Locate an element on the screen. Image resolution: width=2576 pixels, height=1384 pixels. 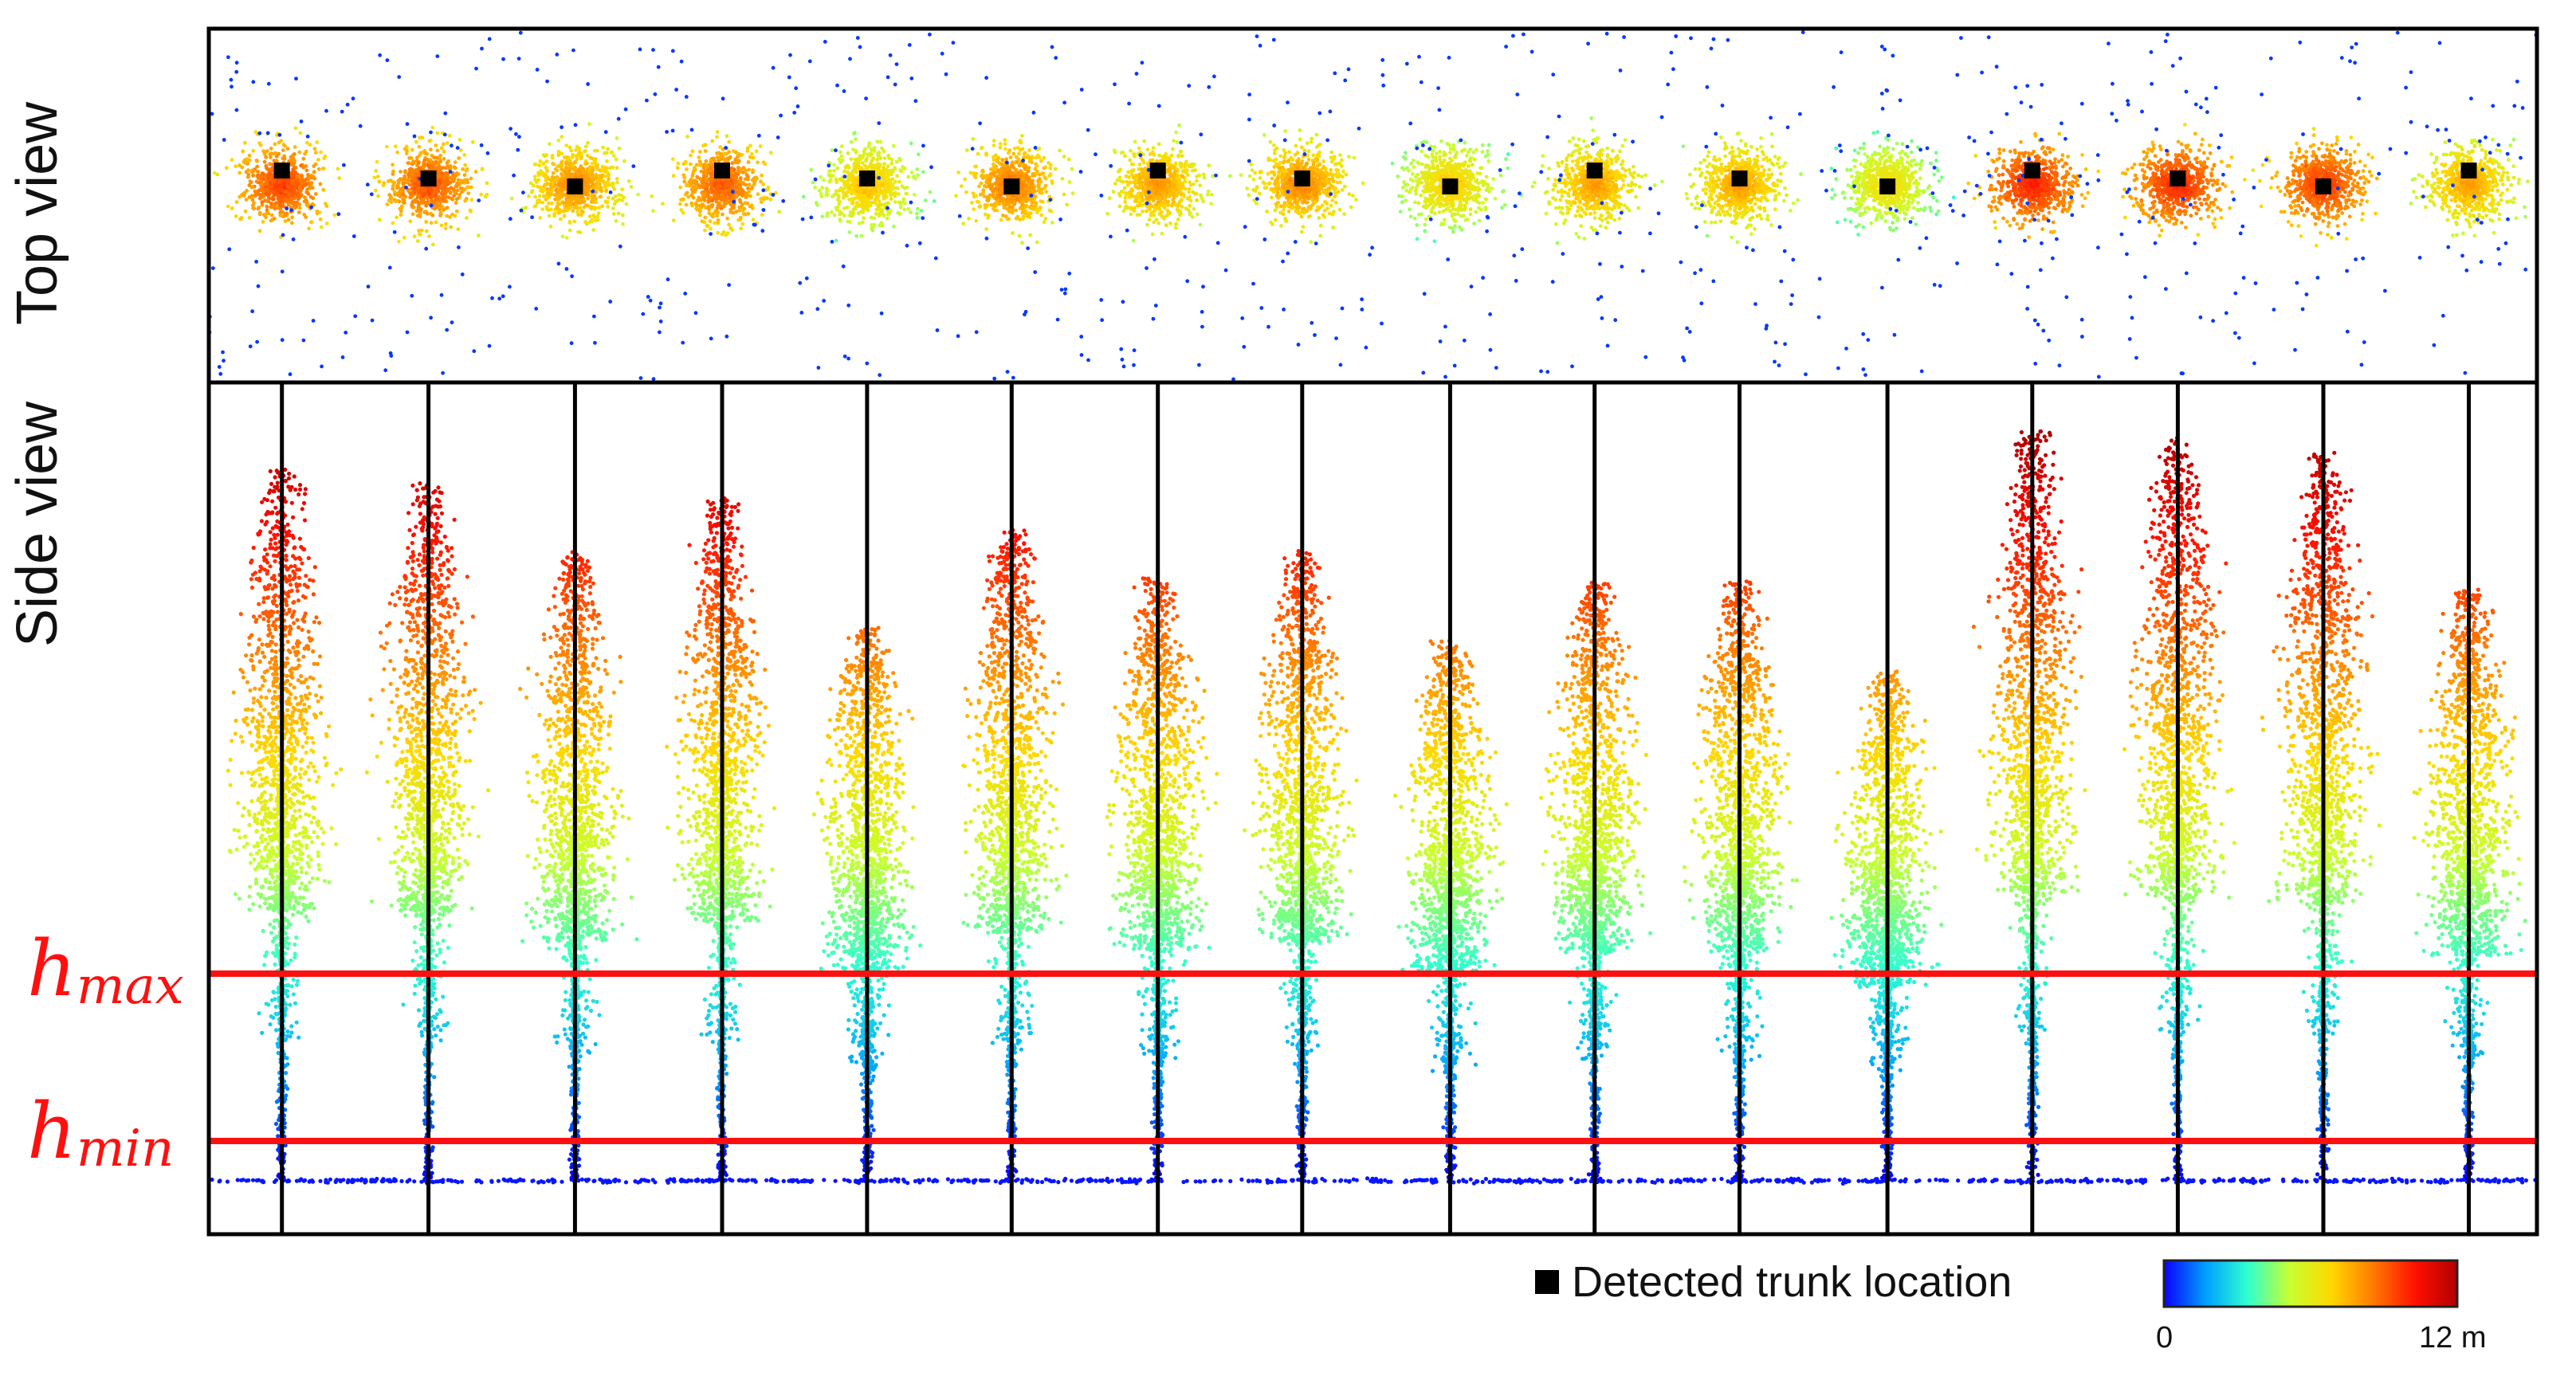
trunk-marker-legend-label: Detected trunk location is located at coordinates (1792, 1282).